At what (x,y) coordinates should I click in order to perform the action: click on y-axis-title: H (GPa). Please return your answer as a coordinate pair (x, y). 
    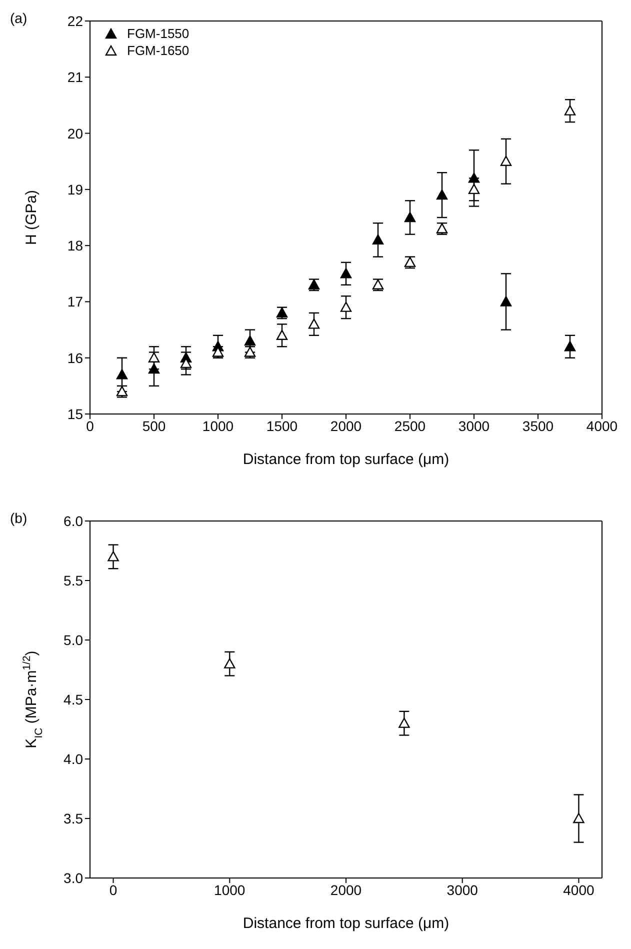
    Looking at the image, I should click on (31, 218).